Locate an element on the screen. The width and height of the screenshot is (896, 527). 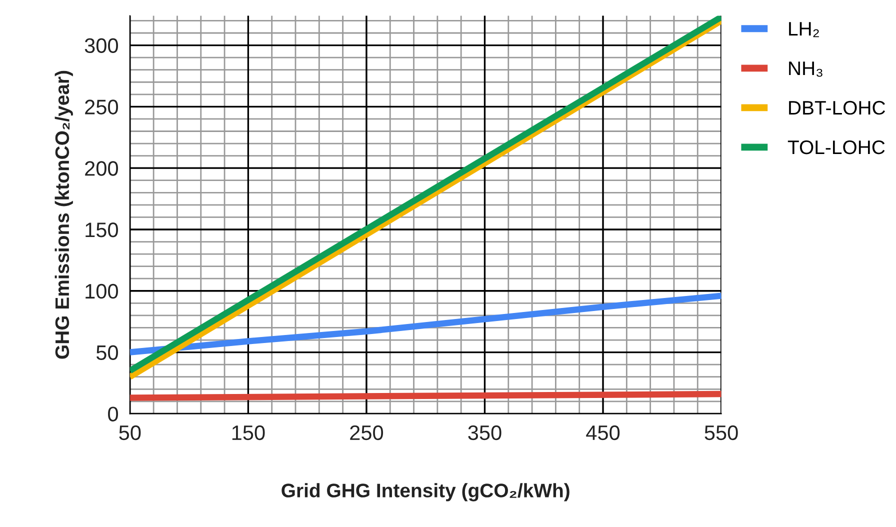
x-tick-label: 350 is located at coordinates (485, 432).